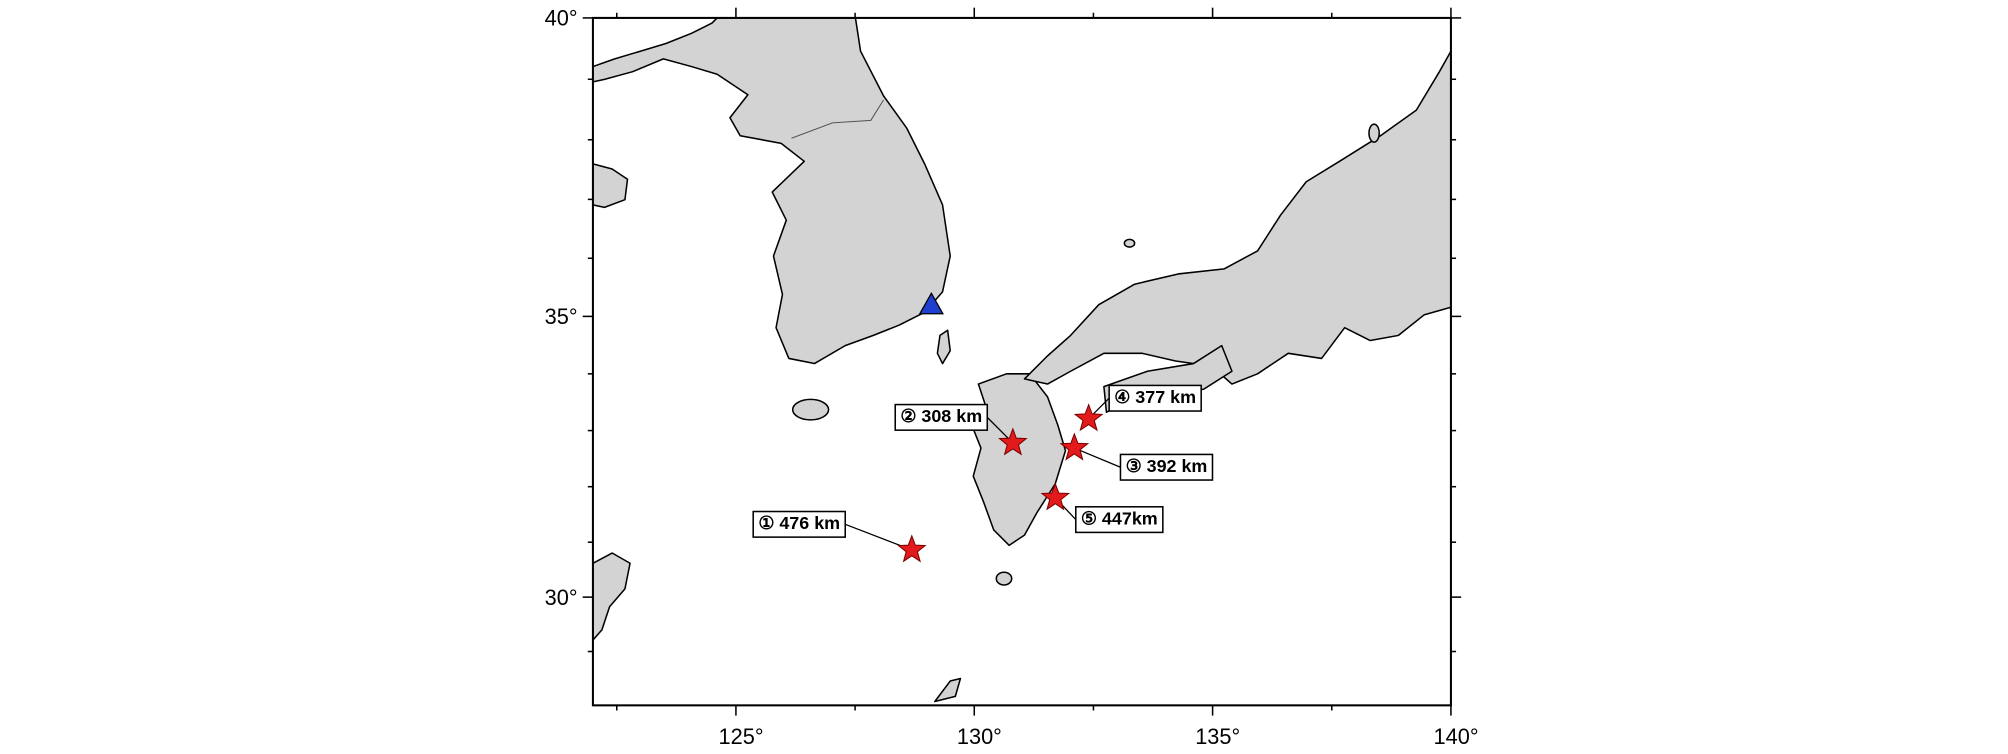 Image resolution: width=2008 pixels, height=754 pixels. I want to click on oki, so click(1129, 243).